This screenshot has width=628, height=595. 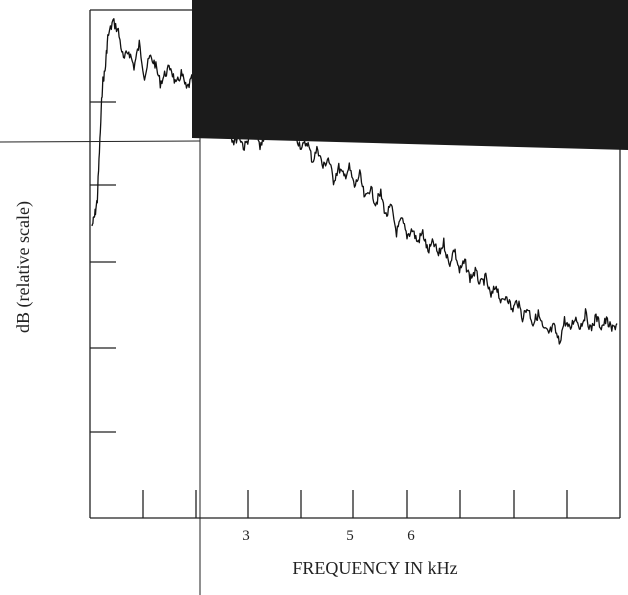 I want to click on horizontal-crosshair-line, so click(x=100, y=141).